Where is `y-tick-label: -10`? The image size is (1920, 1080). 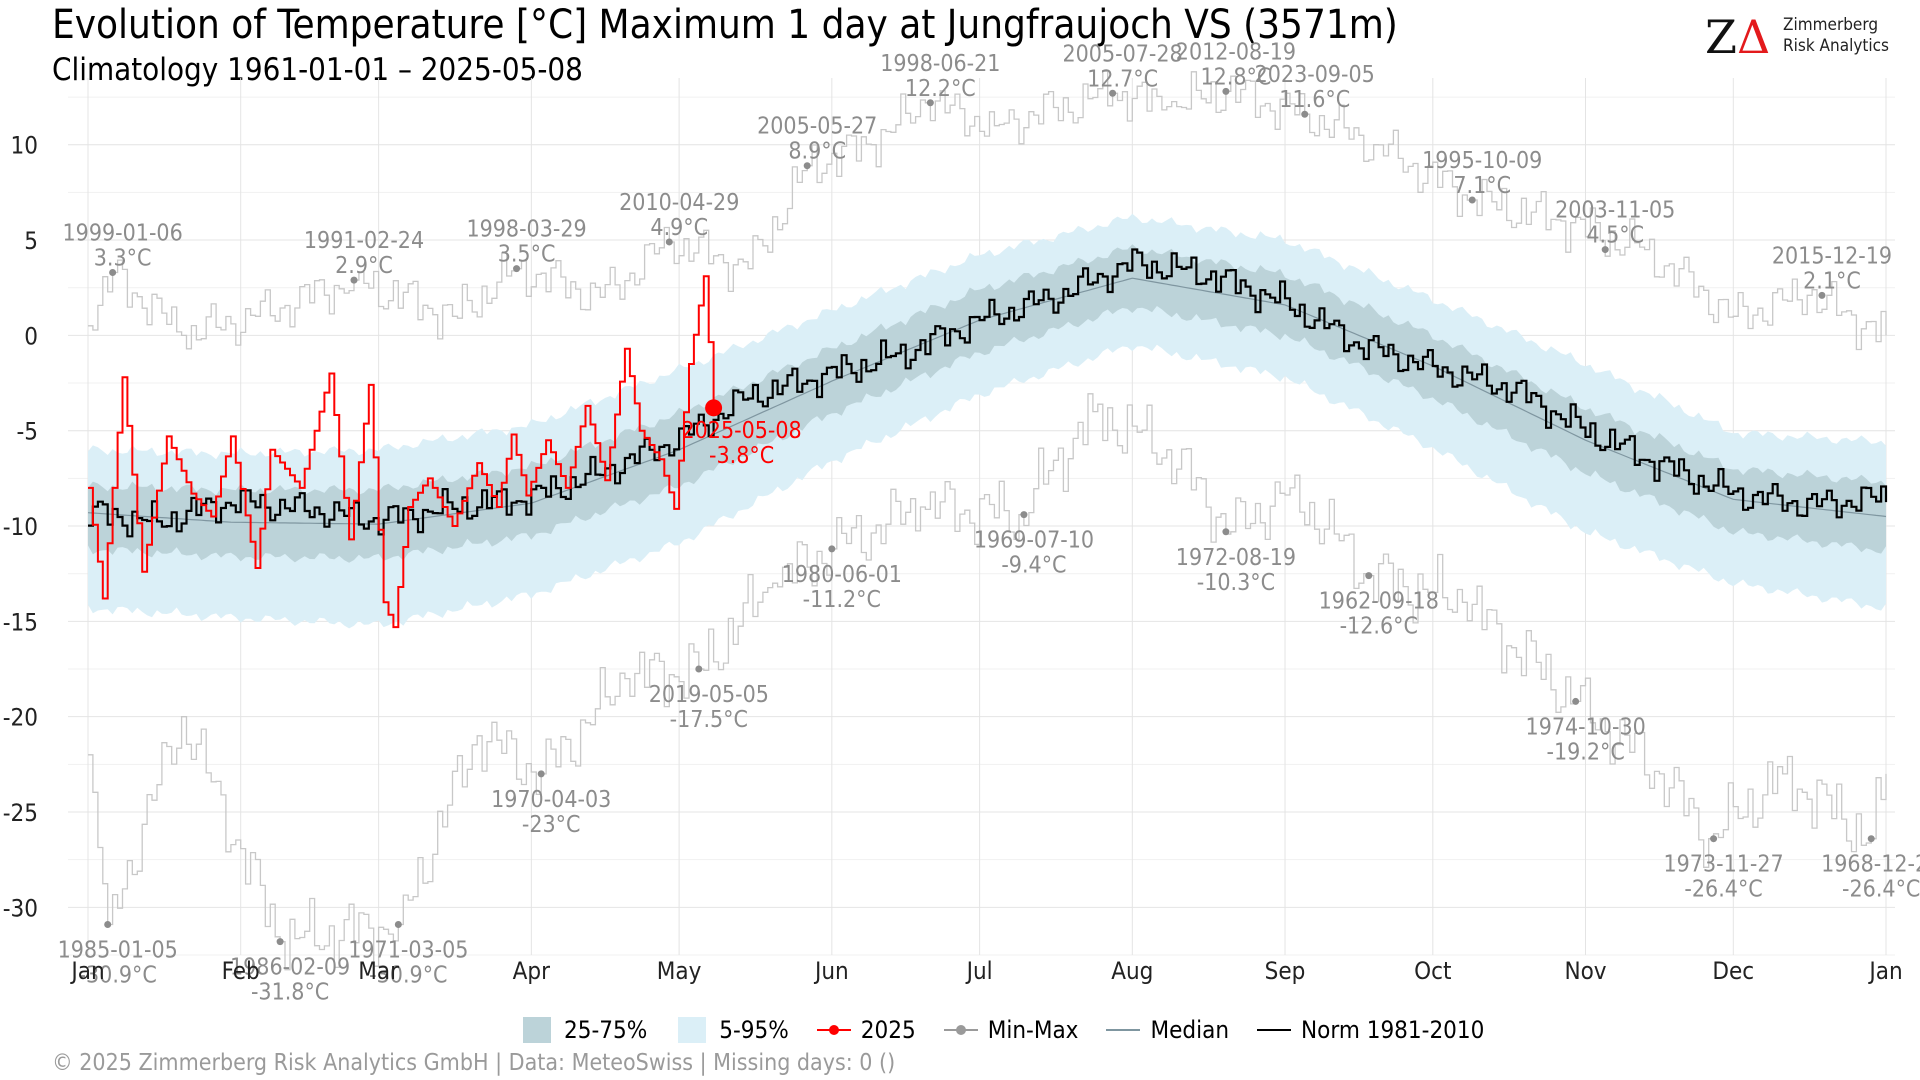
y-tick-label: -10 is located at coordinates (20, 527).